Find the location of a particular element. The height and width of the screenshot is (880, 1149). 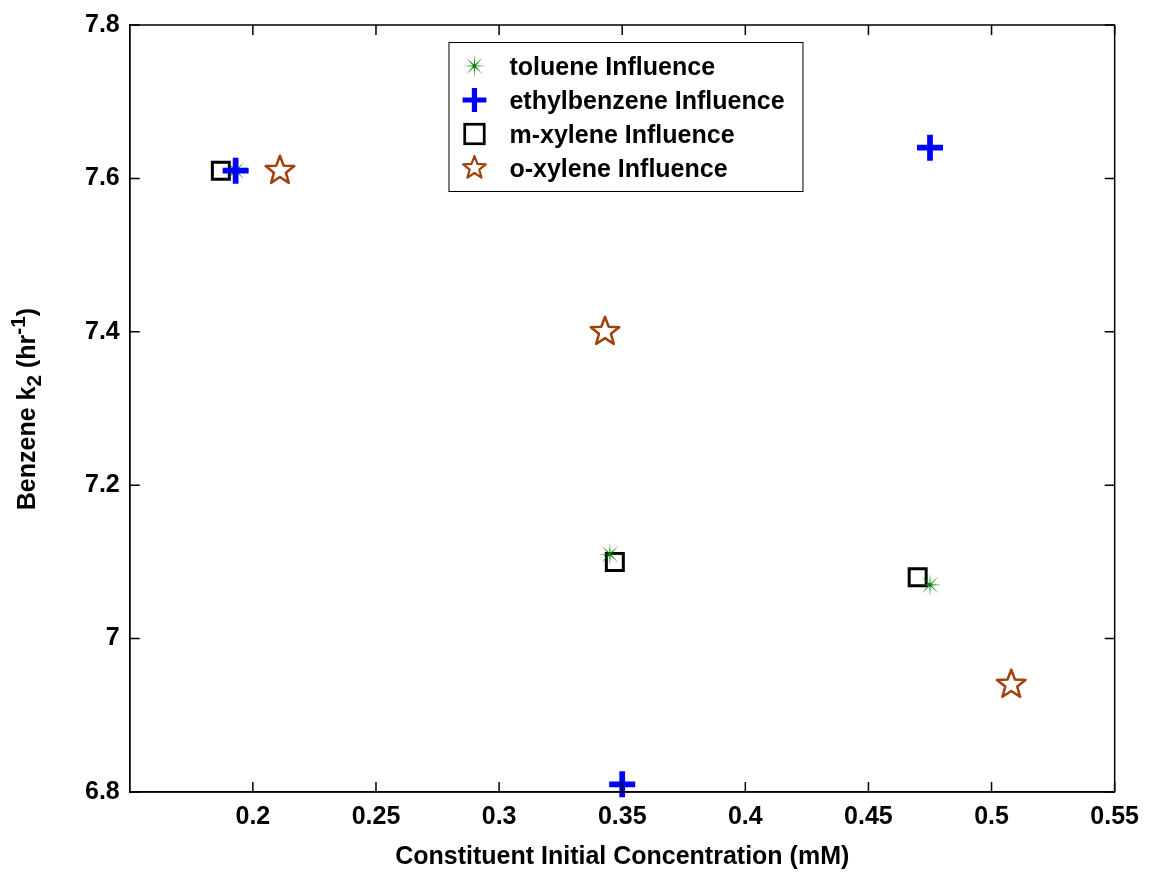

legend-label: m-xylene Influence is located at coordinates (622, 134).